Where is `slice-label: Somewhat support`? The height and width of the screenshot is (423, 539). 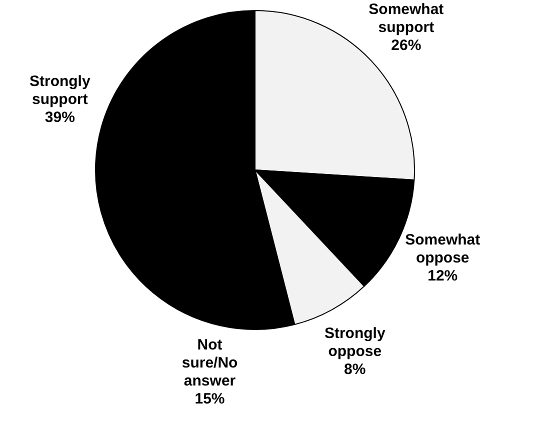
slice-label: Somewhat support is located at coordinates (406, 18).